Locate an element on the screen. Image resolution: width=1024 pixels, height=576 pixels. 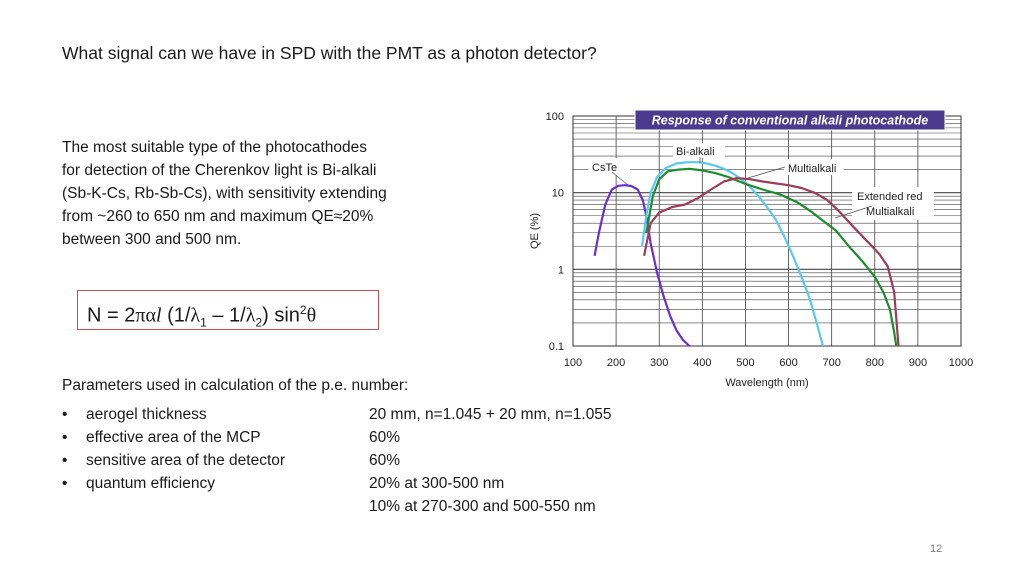
label-box-multialkali is located at coordinates (814, 167).